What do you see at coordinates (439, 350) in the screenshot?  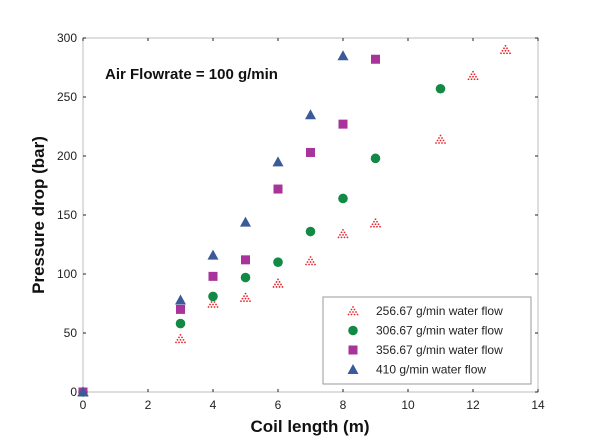 I see `legend-label-3: 356.67 g/min water flow` at bounding box center [439, 350].